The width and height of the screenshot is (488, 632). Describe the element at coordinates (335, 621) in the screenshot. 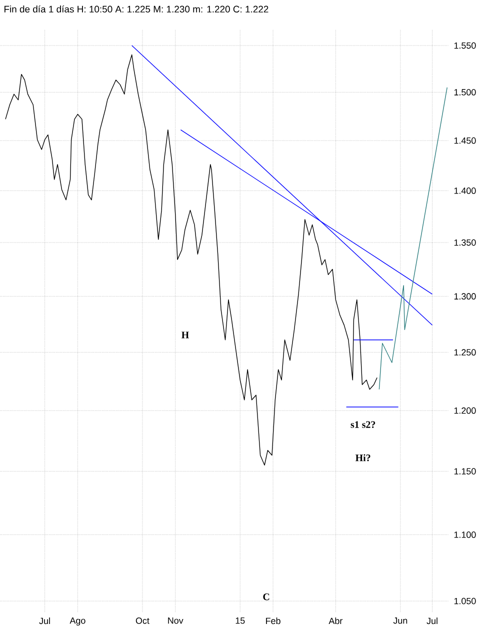

I see `x-tick-label: Abr` at that location.